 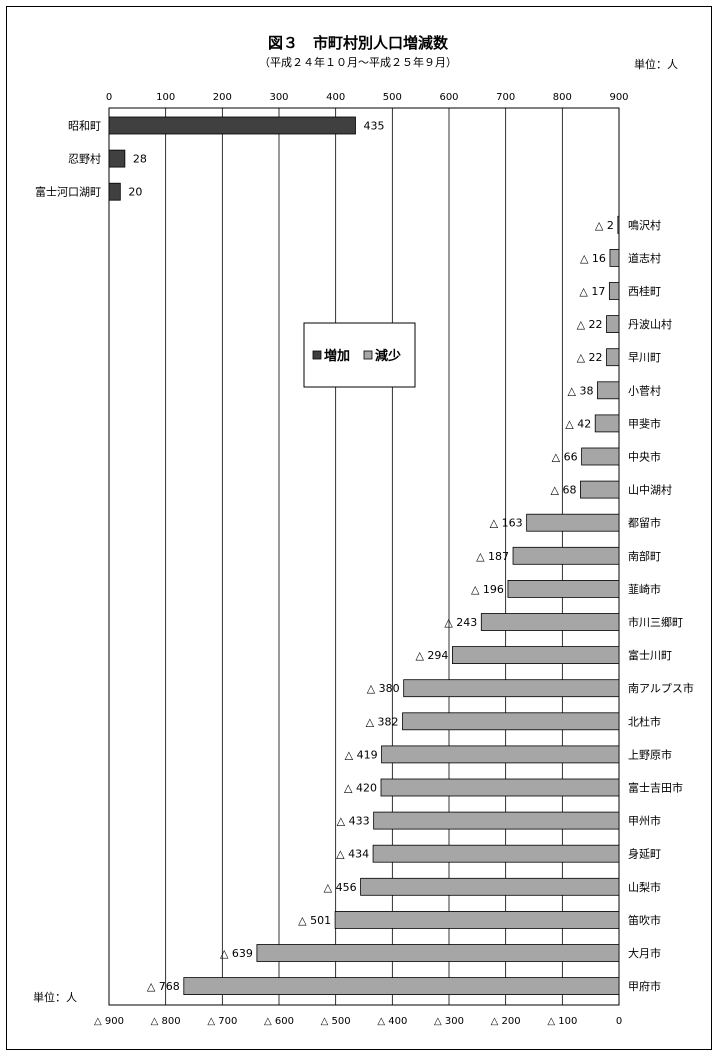 I want to click on top-tick-label: 500, so click(x=392, y=97).